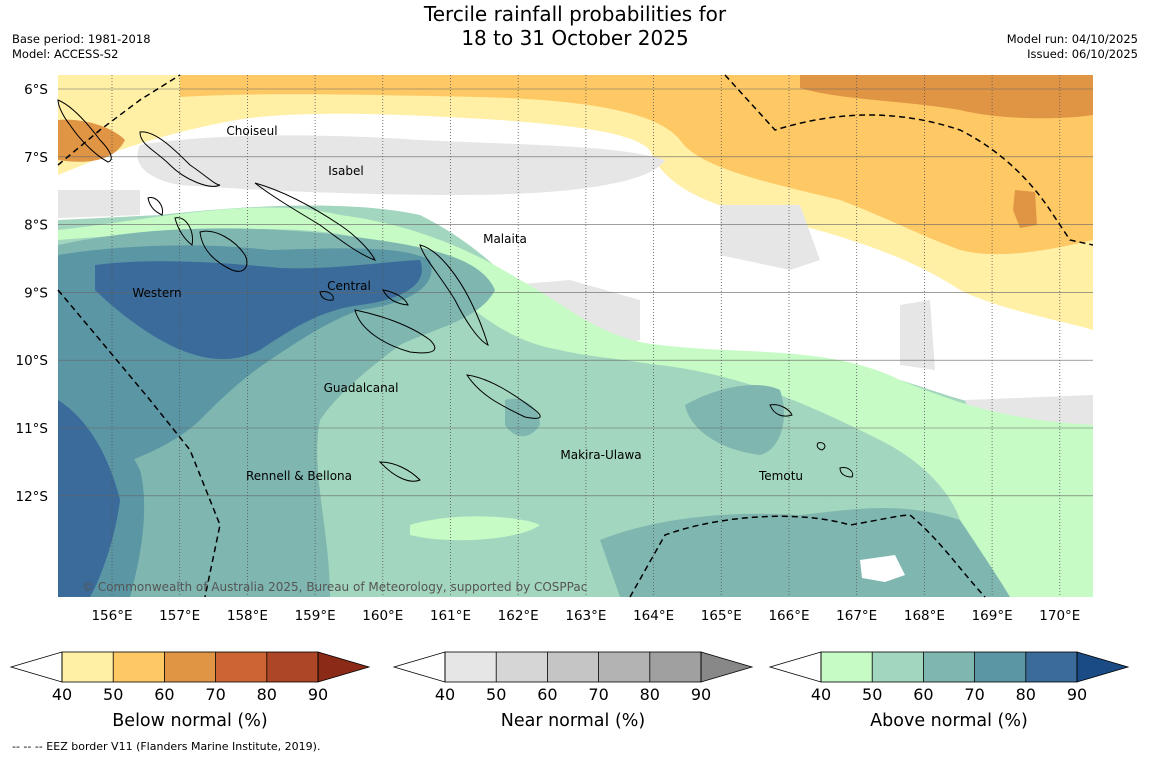  Describe the element at coordinates (179, 616) in the screenshot. I see `lon-tick-label: 157°E` at that location.